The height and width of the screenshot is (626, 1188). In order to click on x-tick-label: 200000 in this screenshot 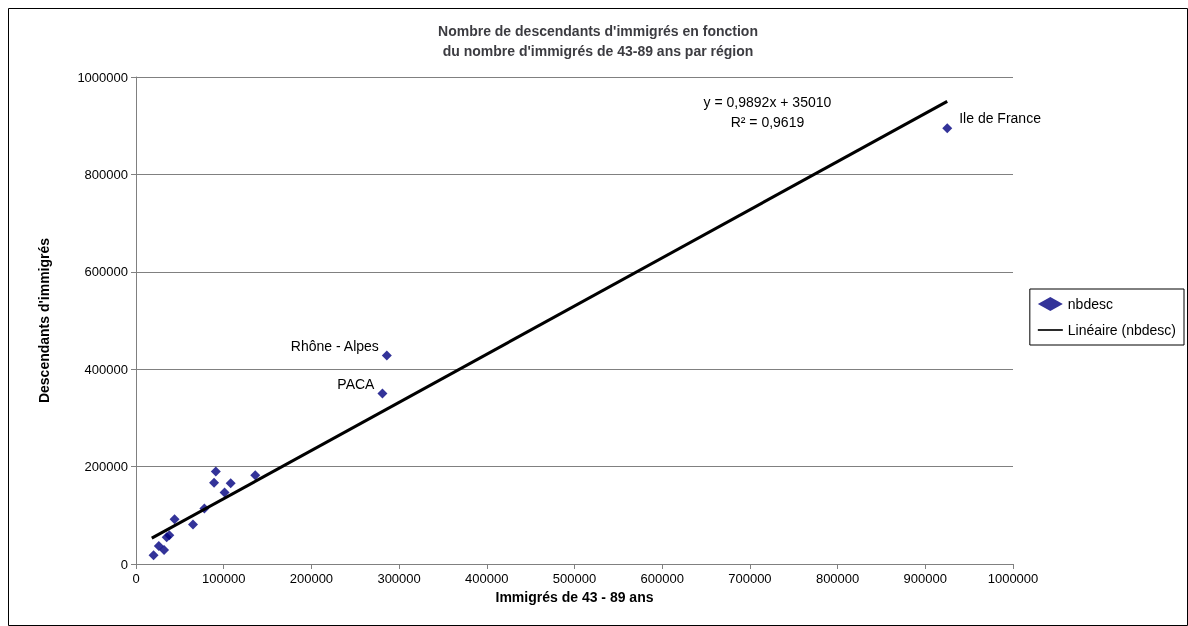, I will do `click(311, 578)`.